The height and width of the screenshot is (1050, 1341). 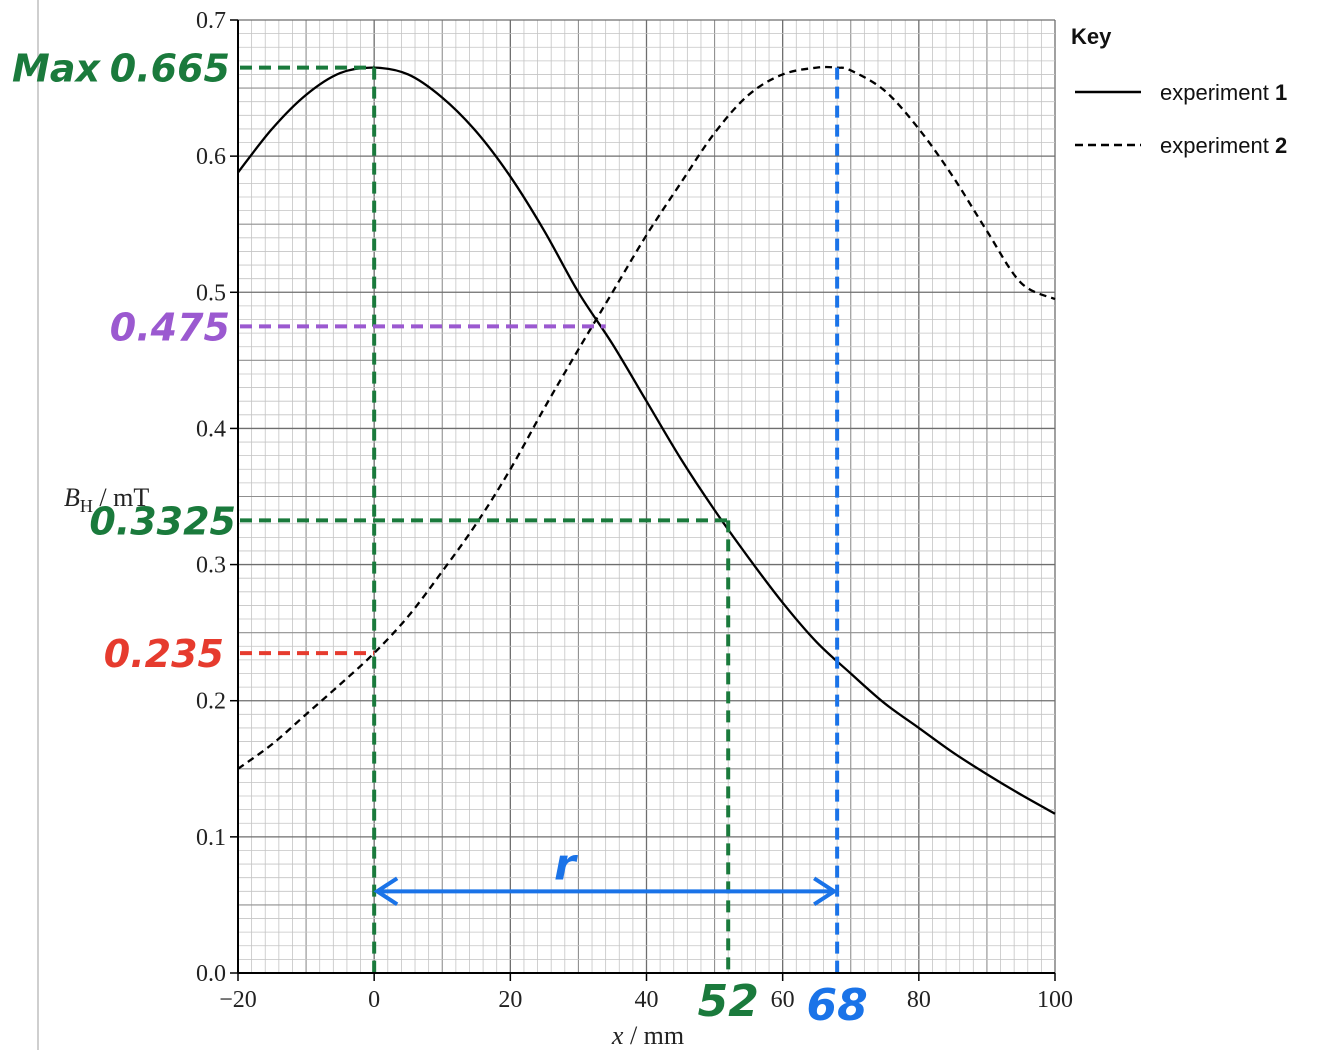 I want to click on legend: Key experiment 1 experiment 2, so click(x=1179, y=91).